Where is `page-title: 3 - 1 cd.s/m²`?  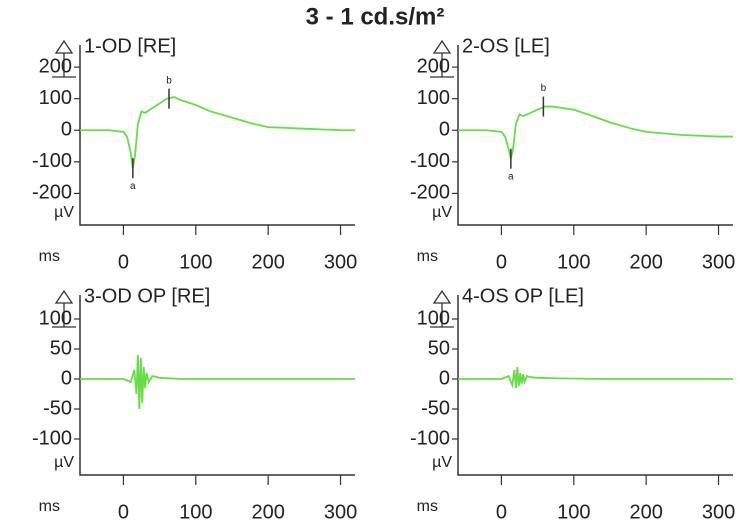 page-title: 3 - 1 cd.s/m² is located at coordinates (375, 16).